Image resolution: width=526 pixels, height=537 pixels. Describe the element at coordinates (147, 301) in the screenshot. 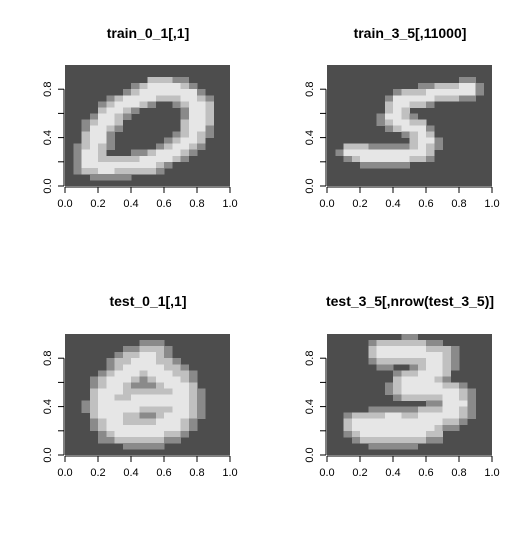

I see `panel-title: test_0_1[,1]` at that location.